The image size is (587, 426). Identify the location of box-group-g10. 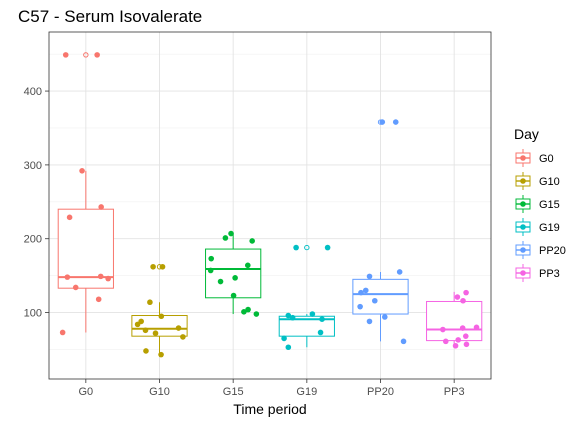
(159, 310).